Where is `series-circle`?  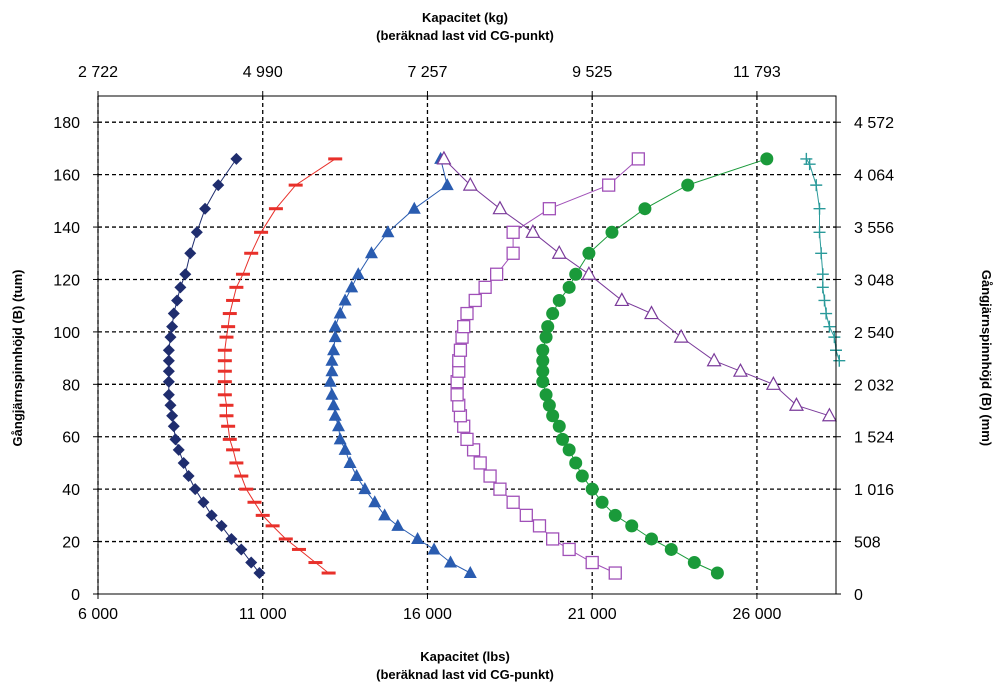
series-circle is located at coordinates (655, 366).